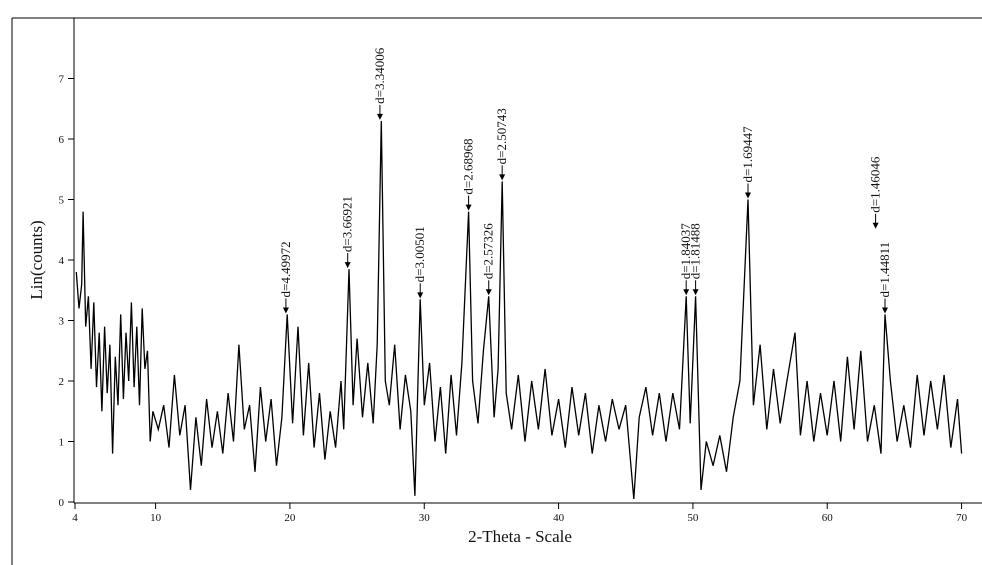 The height and width of the screenshot is (565, 982). I want to click on x-tick-label: 20, so click(290, 518).